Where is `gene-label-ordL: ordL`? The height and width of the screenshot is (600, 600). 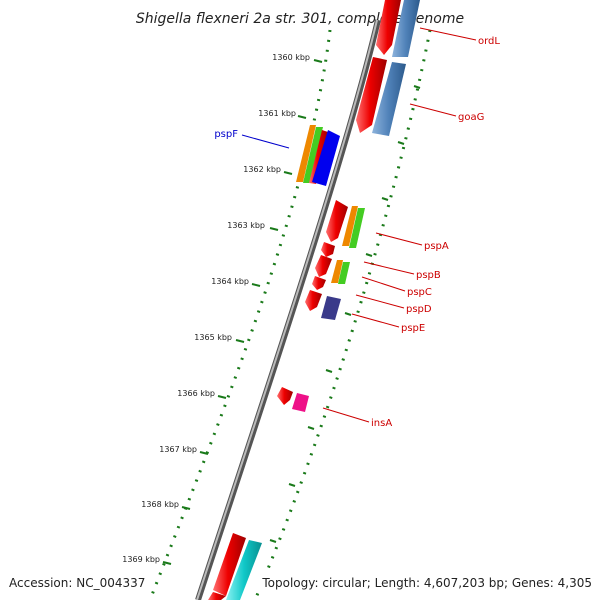
gene-label-ordL: ordL is located at coordinates (489, 41).